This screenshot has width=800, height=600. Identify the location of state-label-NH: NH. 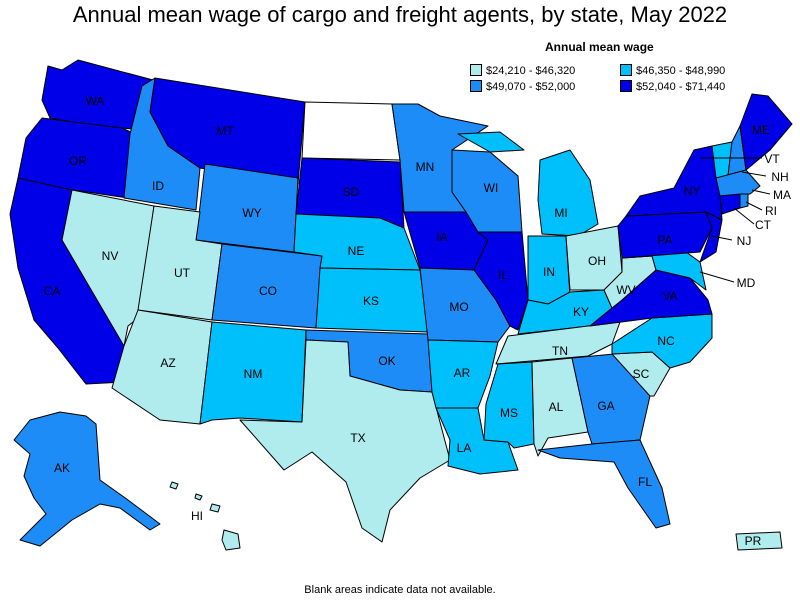
(779, 177).